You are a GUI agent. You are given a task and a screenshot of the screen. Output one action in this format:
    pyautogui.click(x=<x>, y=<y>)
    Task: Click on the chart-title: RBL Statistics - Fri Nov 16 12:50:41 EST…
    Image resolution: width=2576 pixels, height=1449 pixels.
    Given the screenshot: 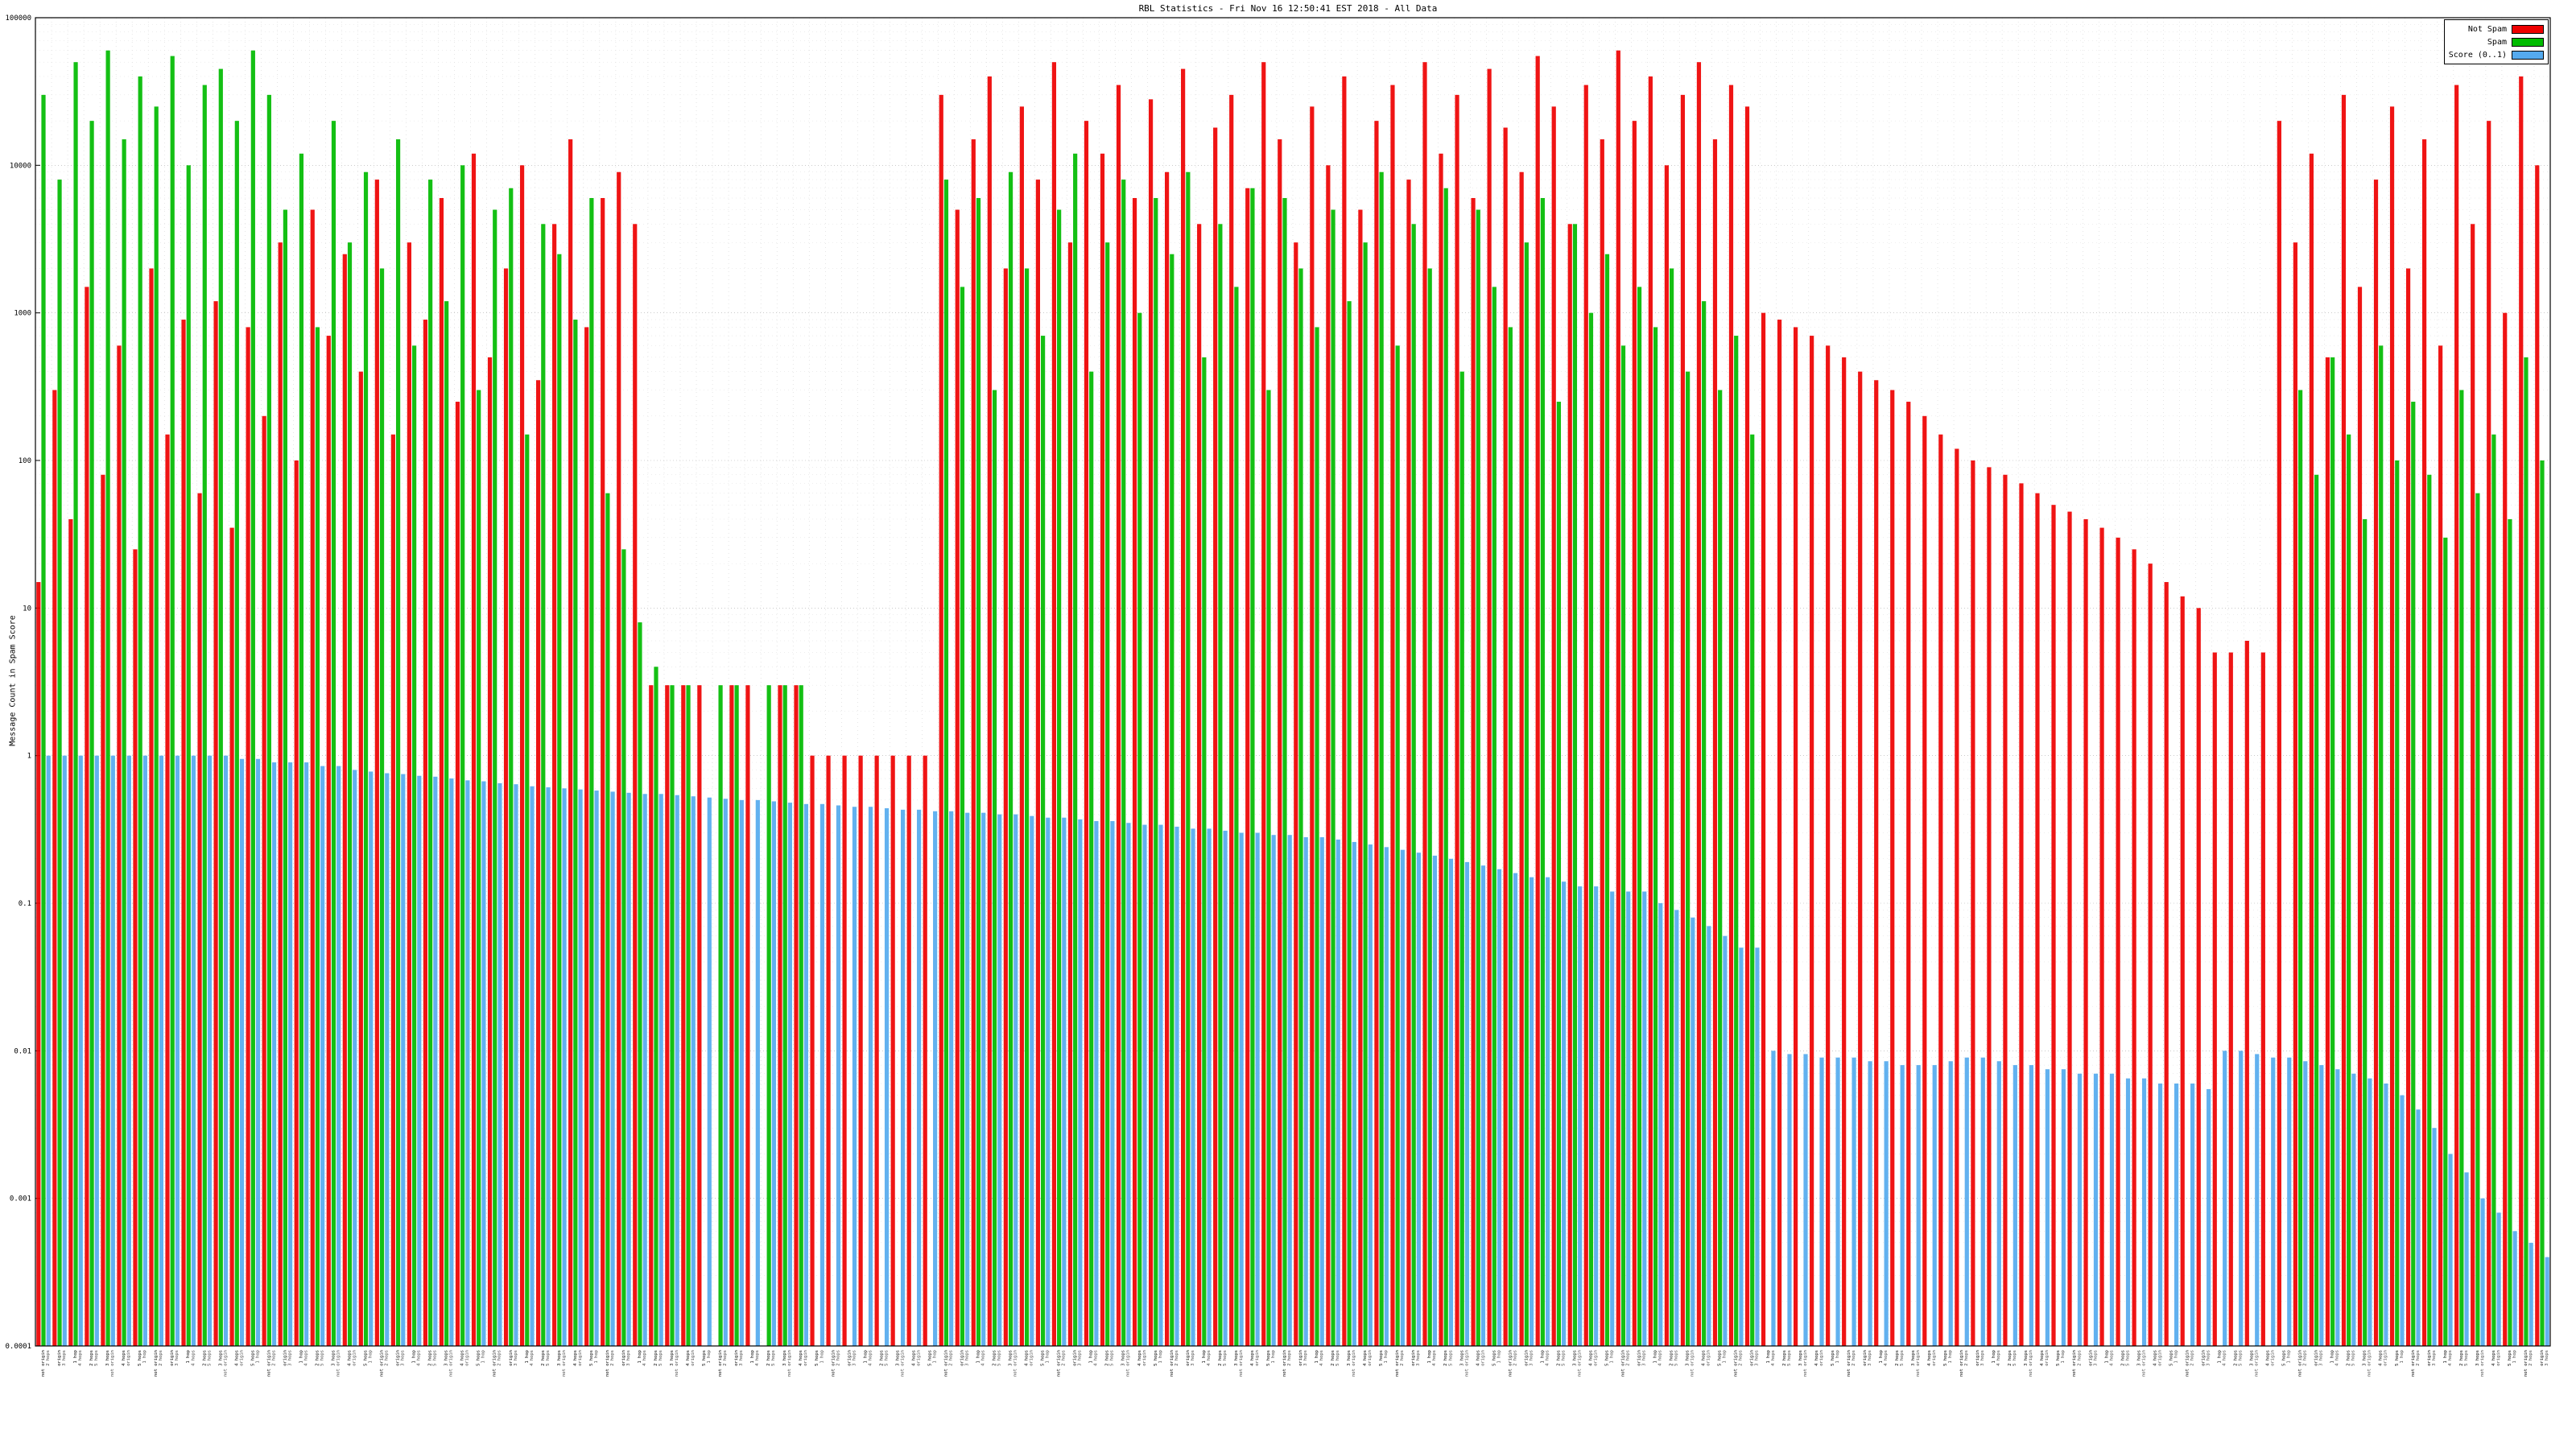 What is the action you would take?
    pyautogui.click(x=1288, y=8)
    